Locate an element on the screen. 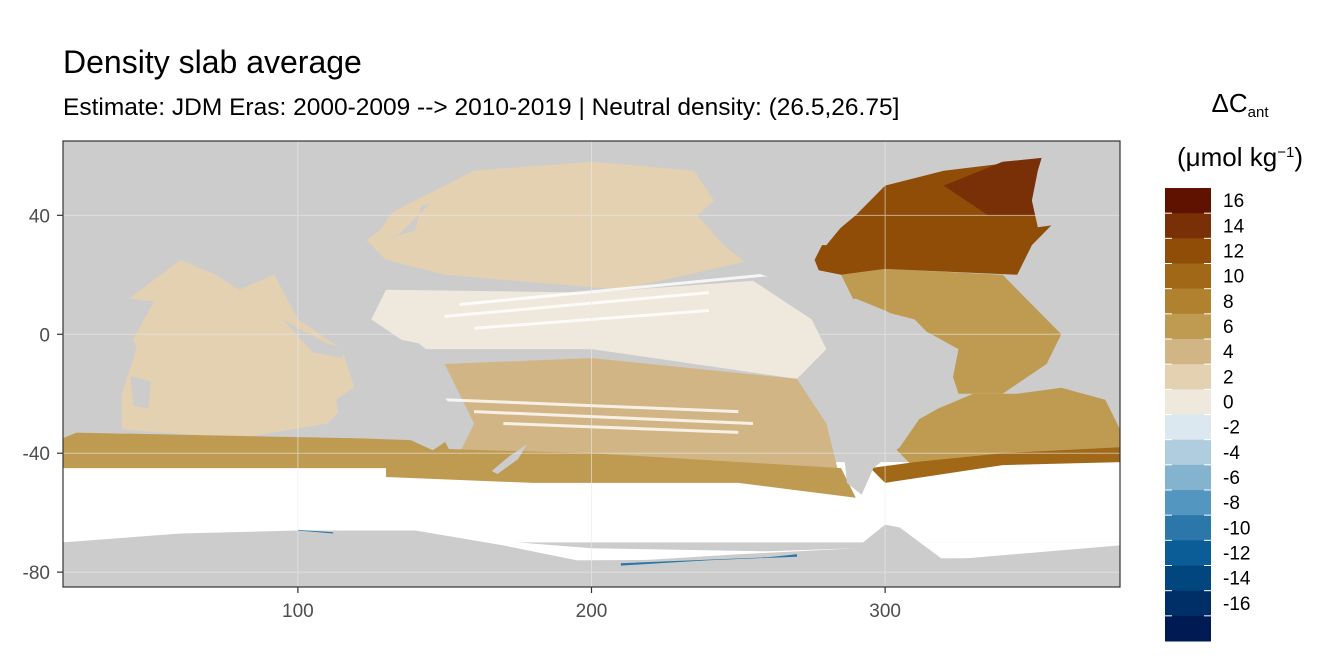 The width and height of the screenshot is (1344, 672). legend-label: 6 is located at coordinates (1228, 327).